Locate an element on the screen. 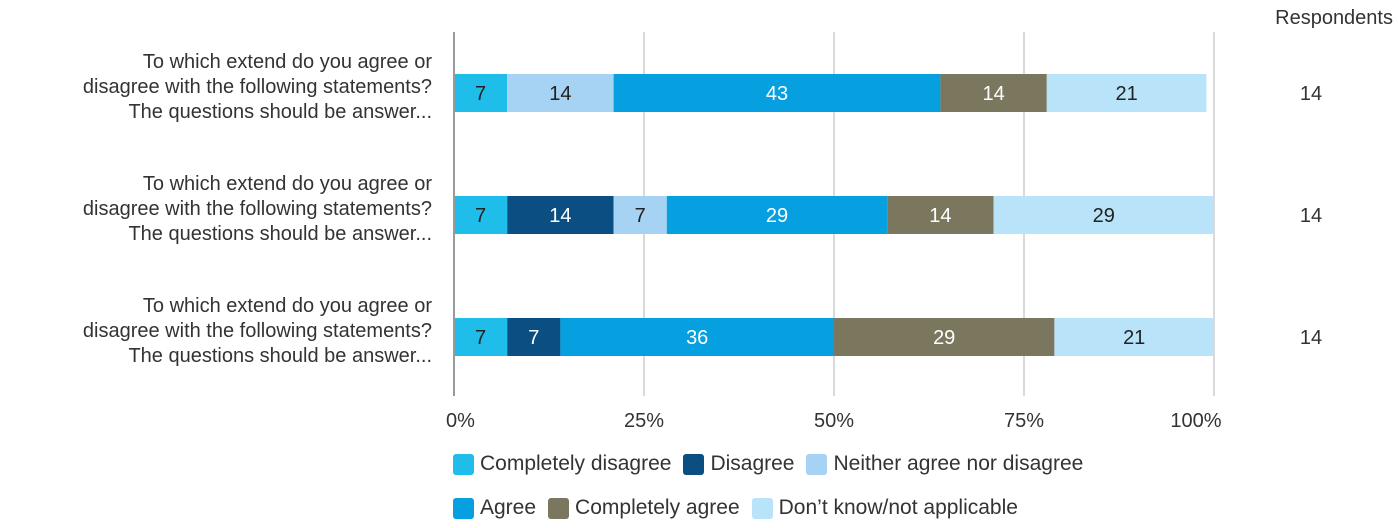  legend-label: Neither agree nor disagree is located at coordinates (958, 463).